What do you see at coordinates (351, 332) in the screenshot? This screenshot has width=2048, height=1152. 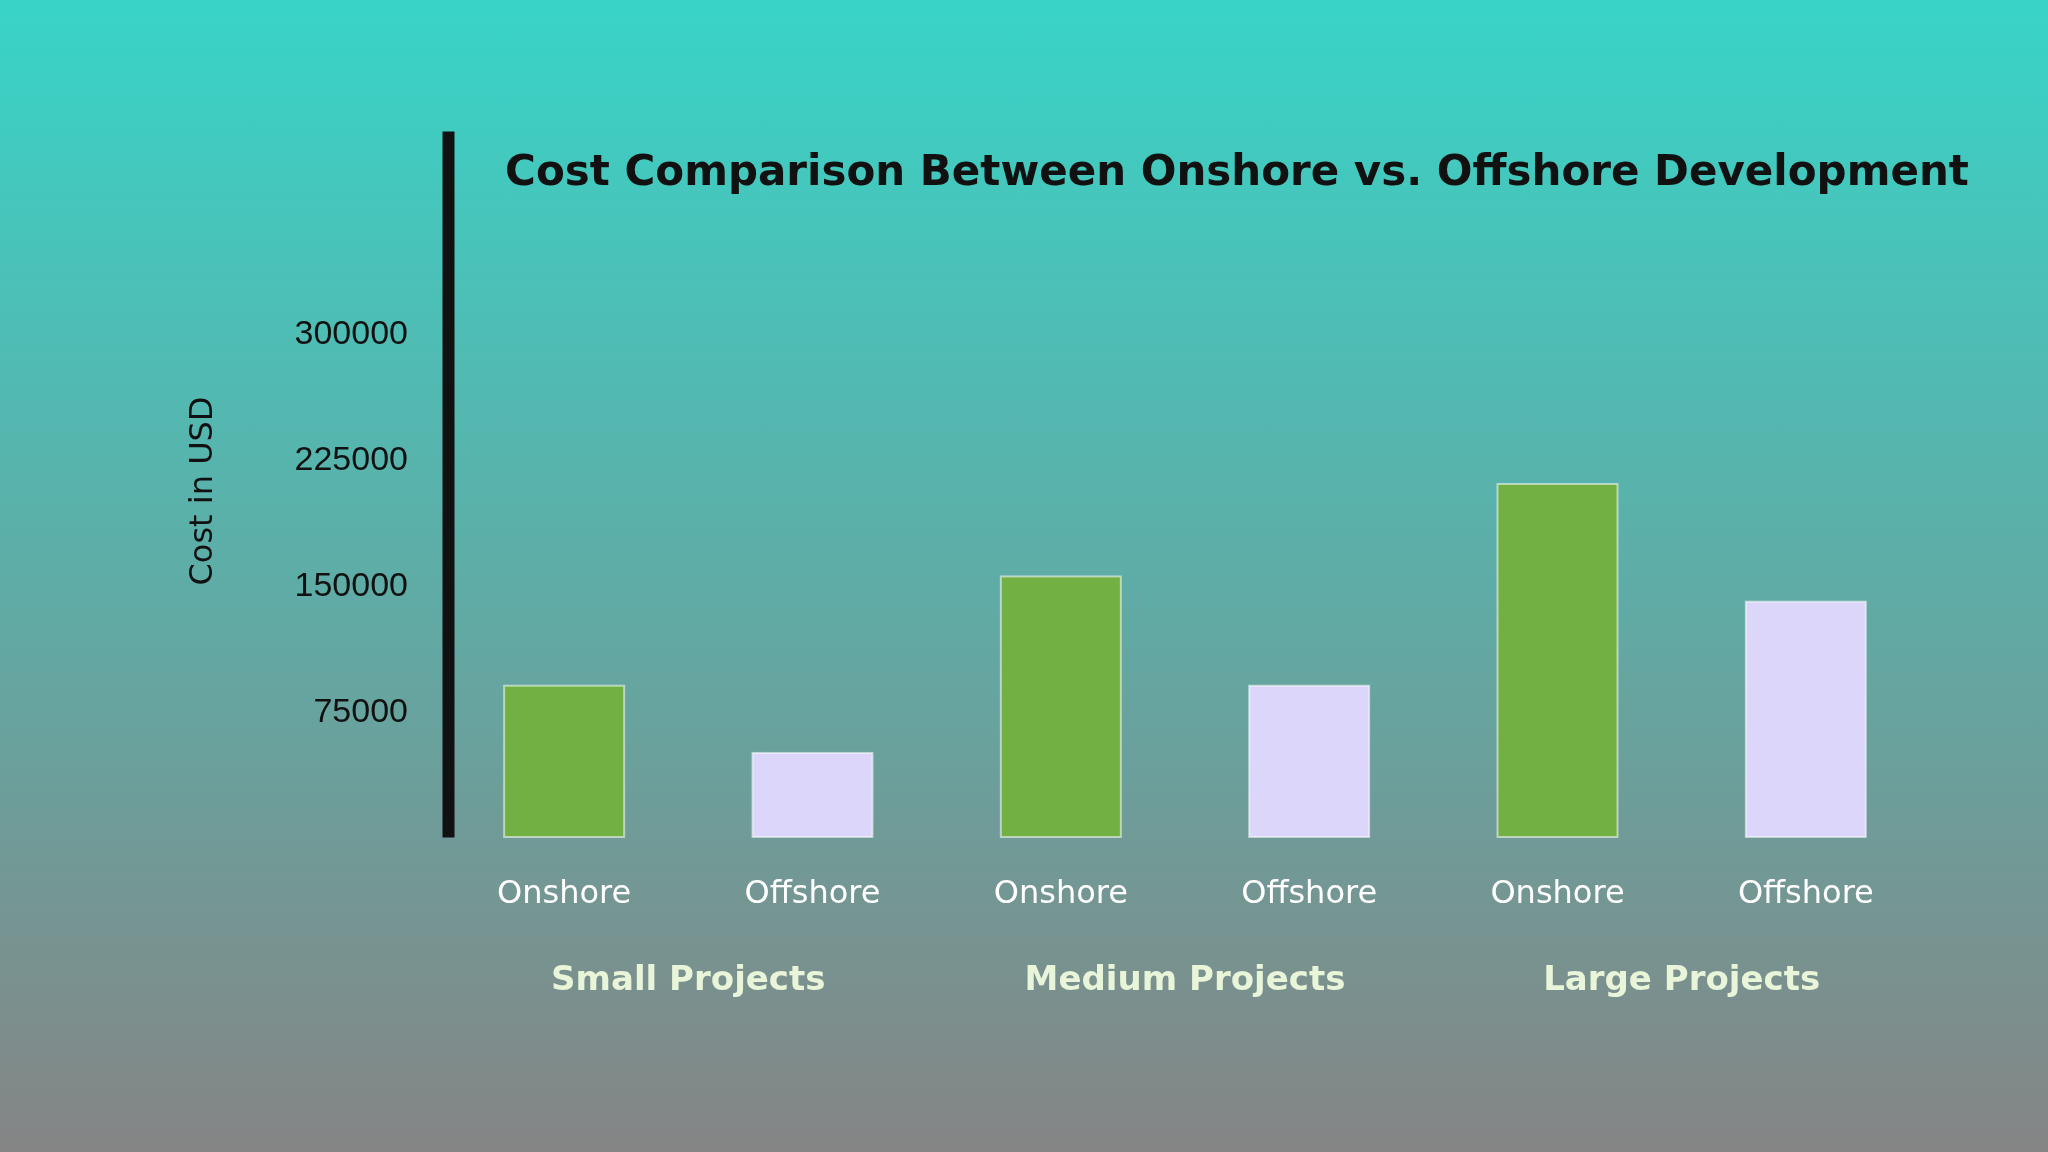 I see `y-tick-label: 300000` at bounding box center [351, 332].